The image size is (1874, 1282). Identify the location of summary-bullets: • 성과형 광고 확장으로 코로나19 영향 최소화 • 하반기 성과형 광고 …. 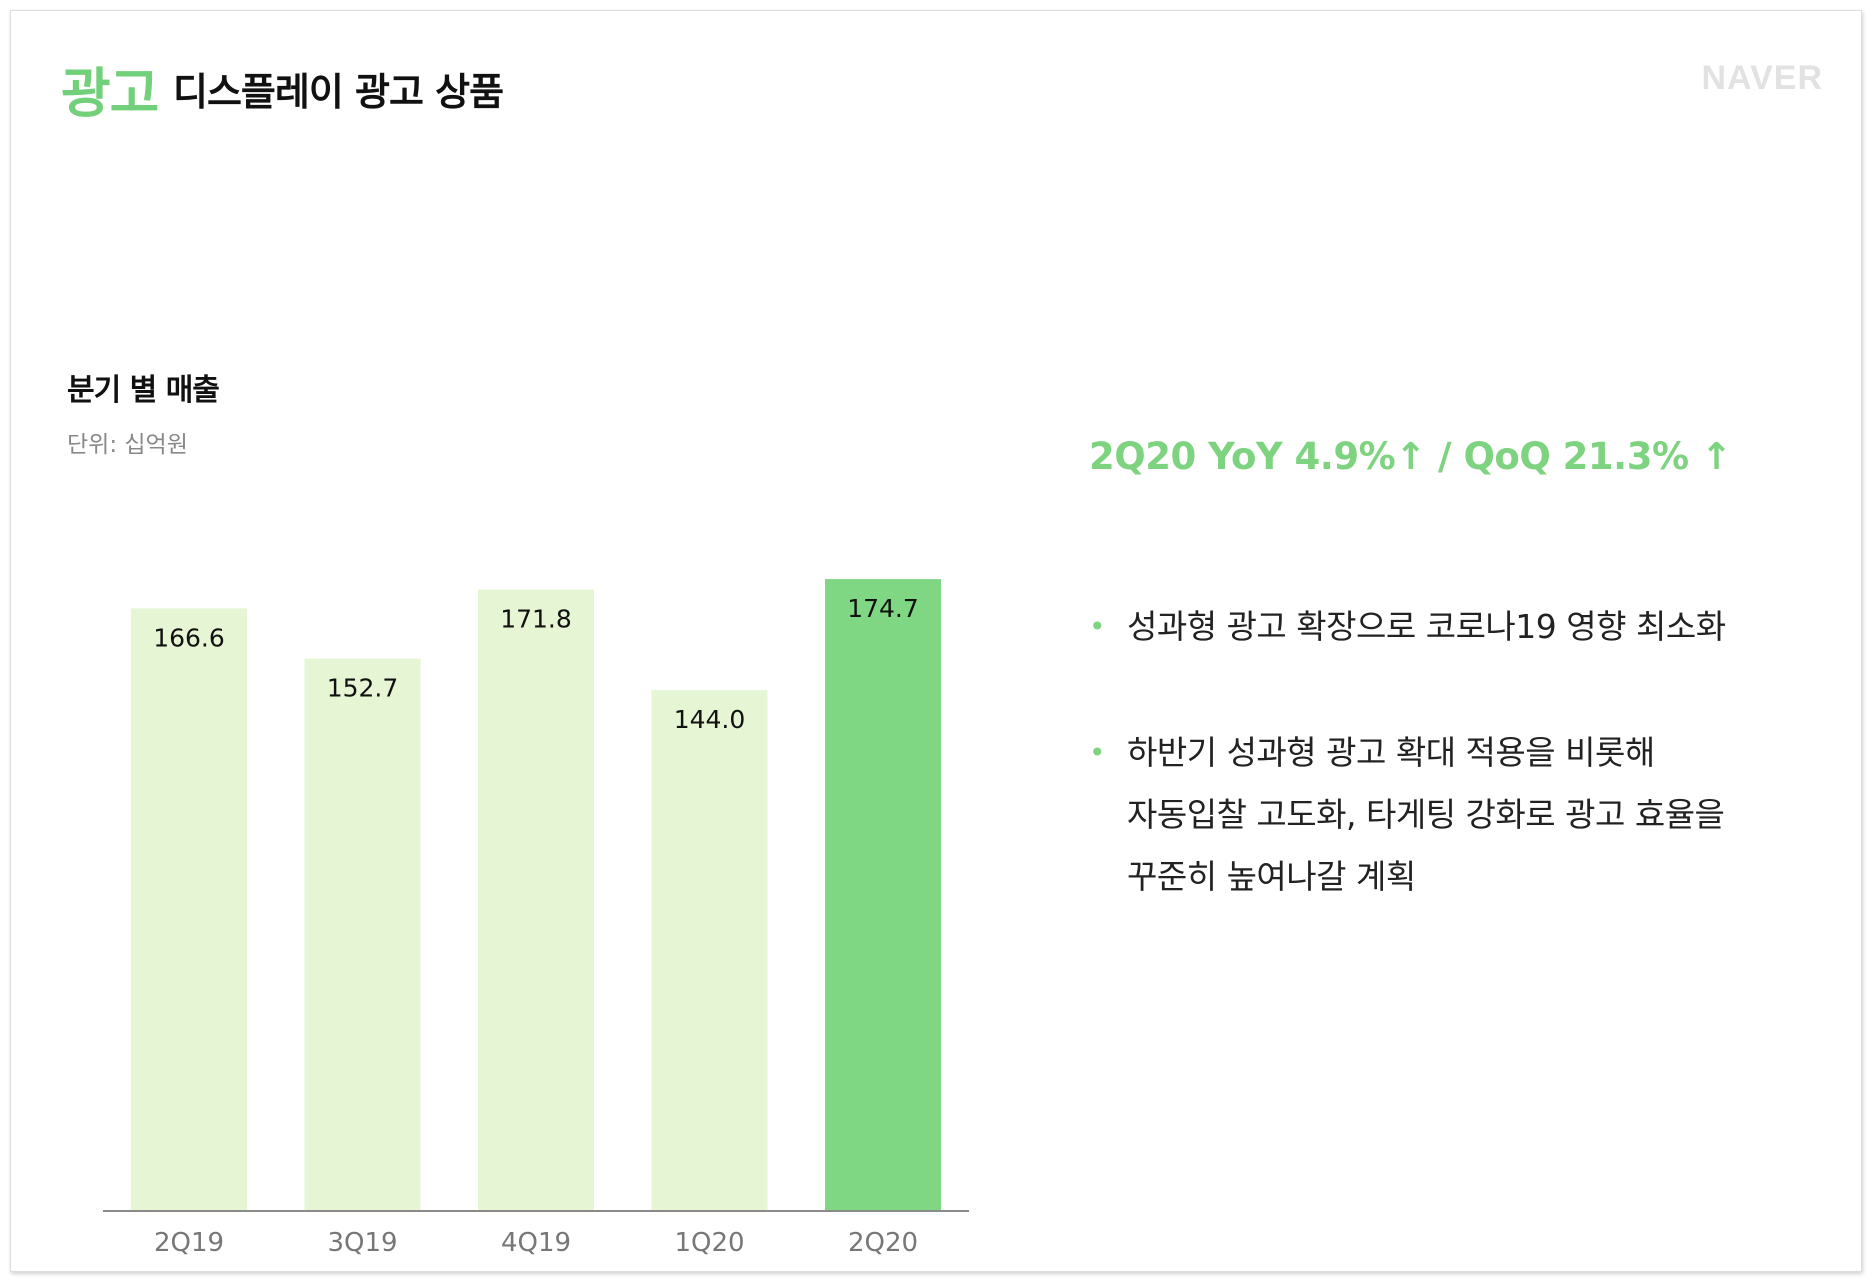
(1449, 784).